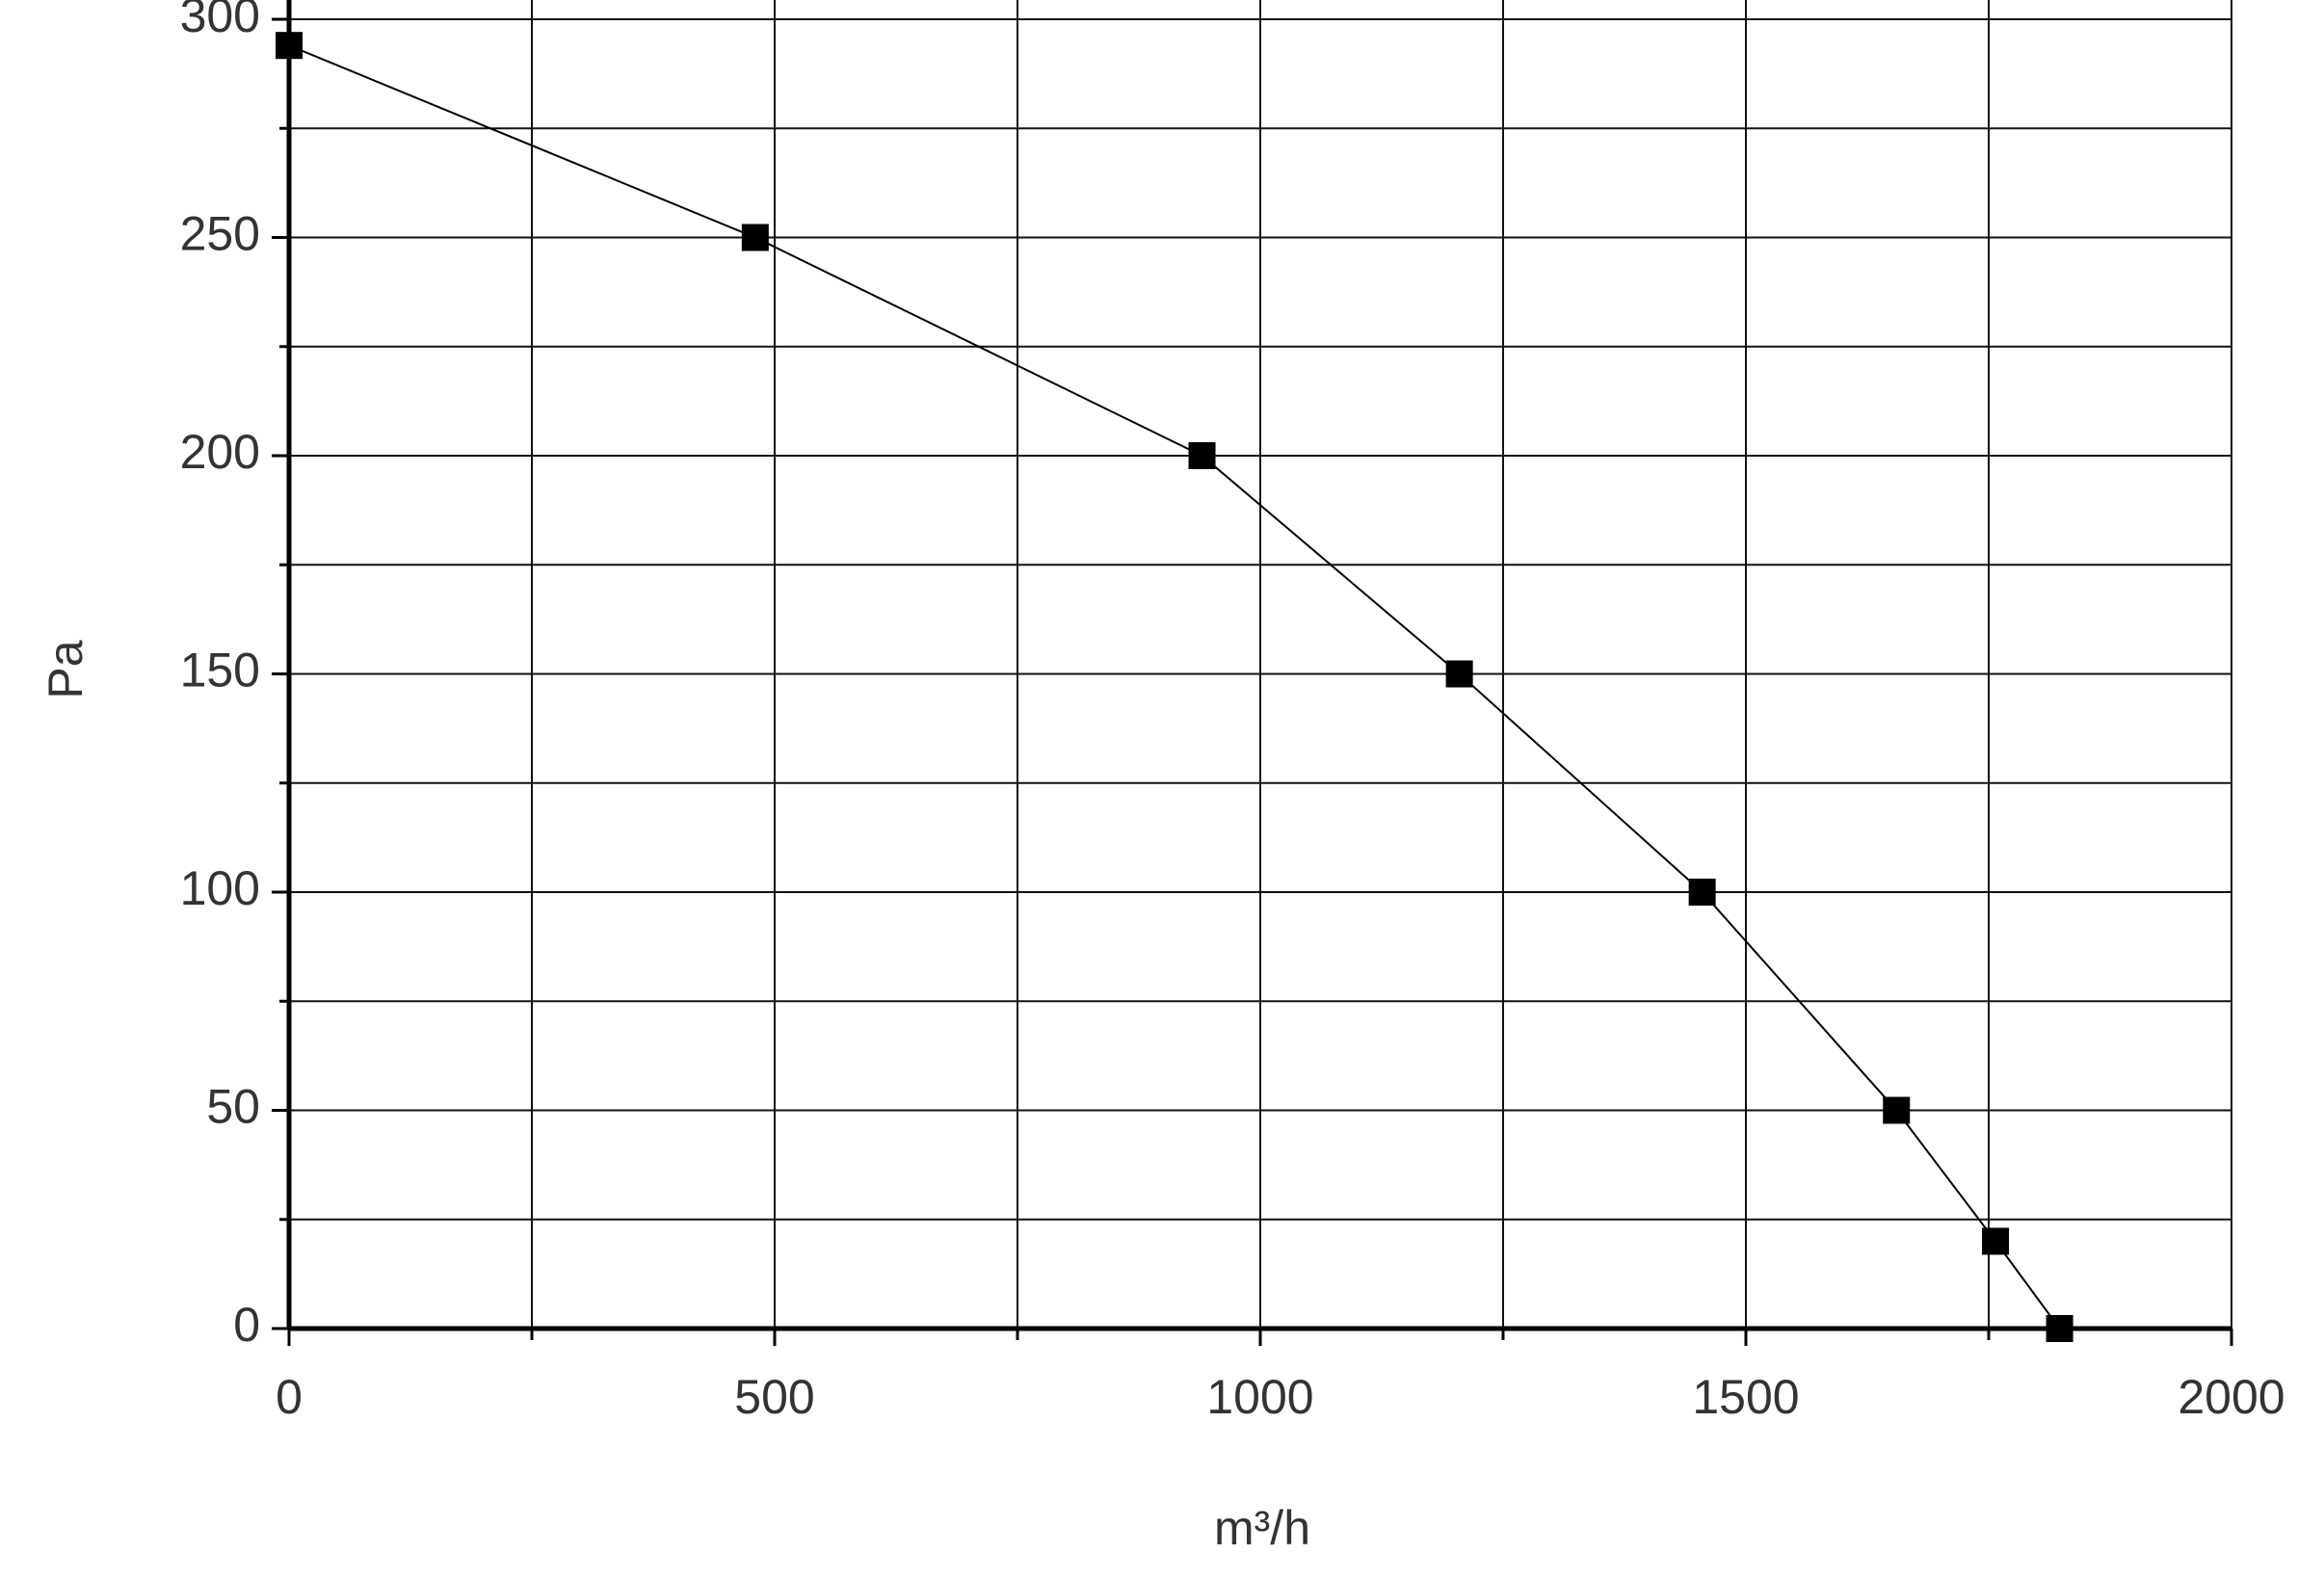 This screenshot has width=2324, height=1580. What do you see at coordinates (233, 1107) in the screenshot?
I see `y-tick-label: 50` at bounding box center [233, 1107].